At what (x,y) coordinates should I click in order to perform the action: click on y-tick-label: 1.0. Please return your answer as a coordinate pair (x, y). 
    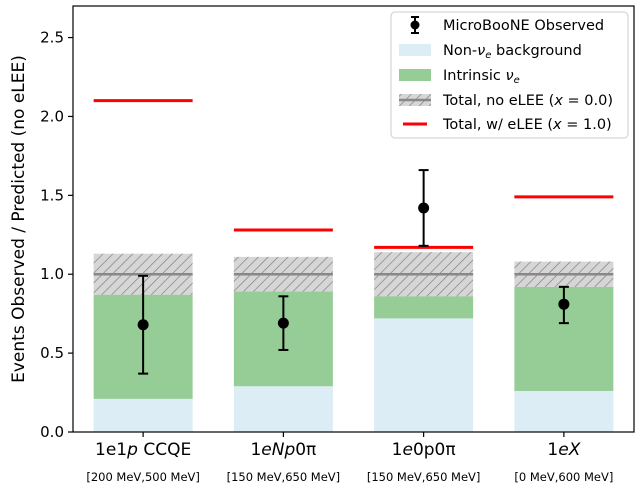
    Looking at the image, I should click on (52, 274).